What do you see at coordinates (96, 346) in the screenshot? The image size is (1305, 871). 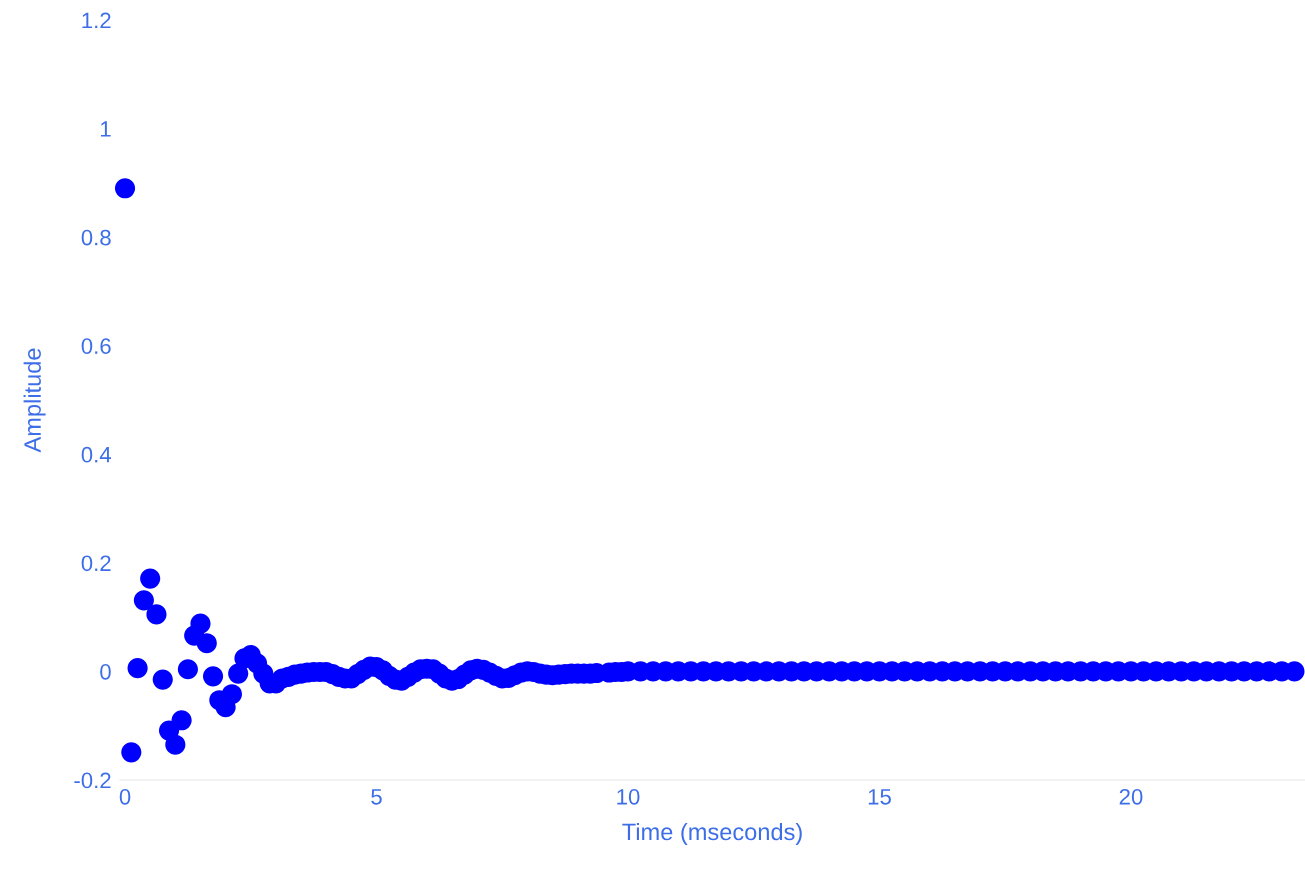 I see `y-tick-label: 0.6` at bounding box center [96, 346].